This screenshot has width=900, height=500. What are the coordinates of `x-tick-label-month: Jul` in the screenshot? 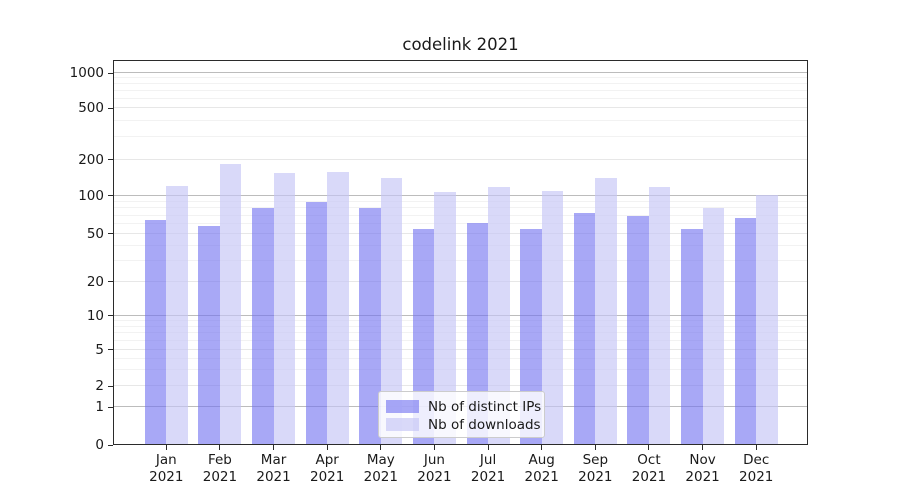 It's located at (488, 460).